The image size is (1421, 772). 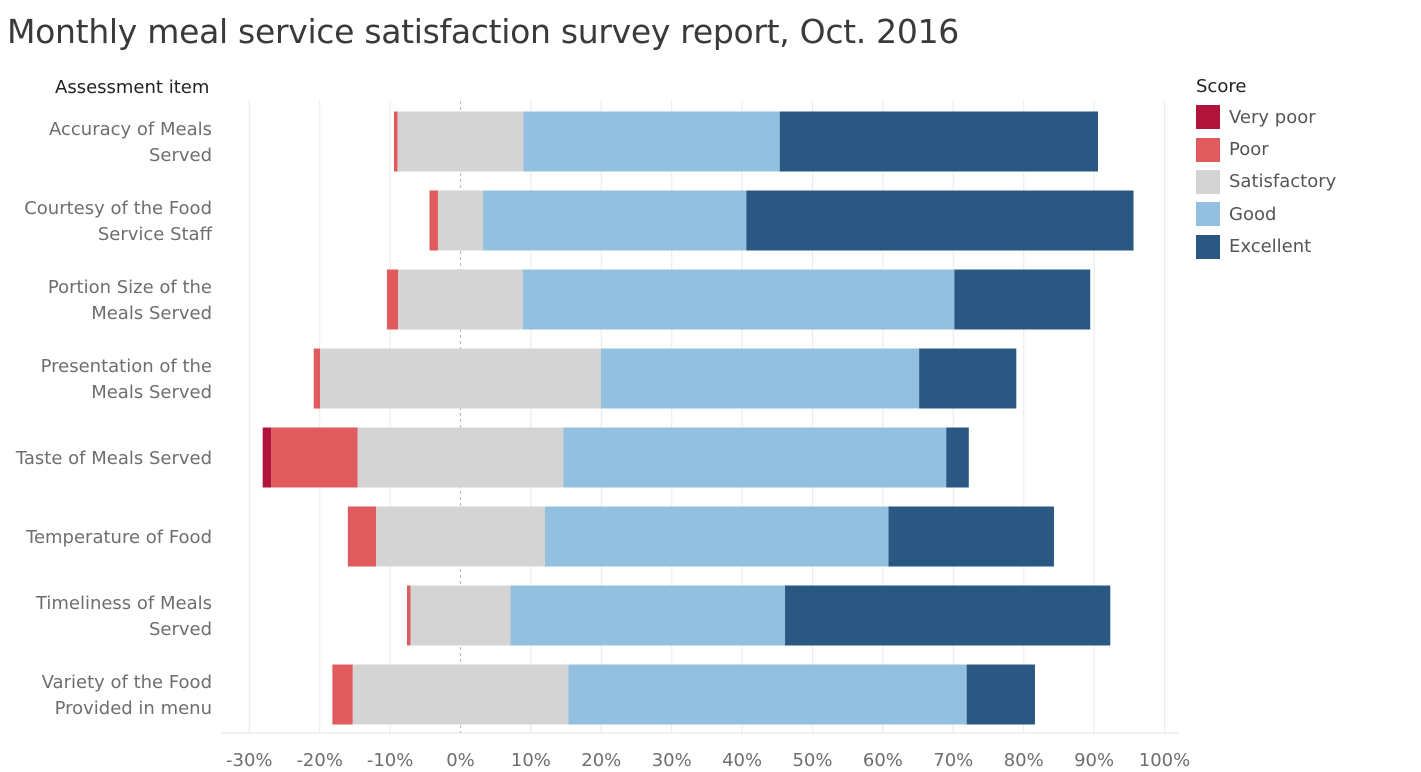 What do you see at coordinates (1283, 182) in the screenshot?
I see `legend-label: Satisfactory` at bounding box center [1283, 182].